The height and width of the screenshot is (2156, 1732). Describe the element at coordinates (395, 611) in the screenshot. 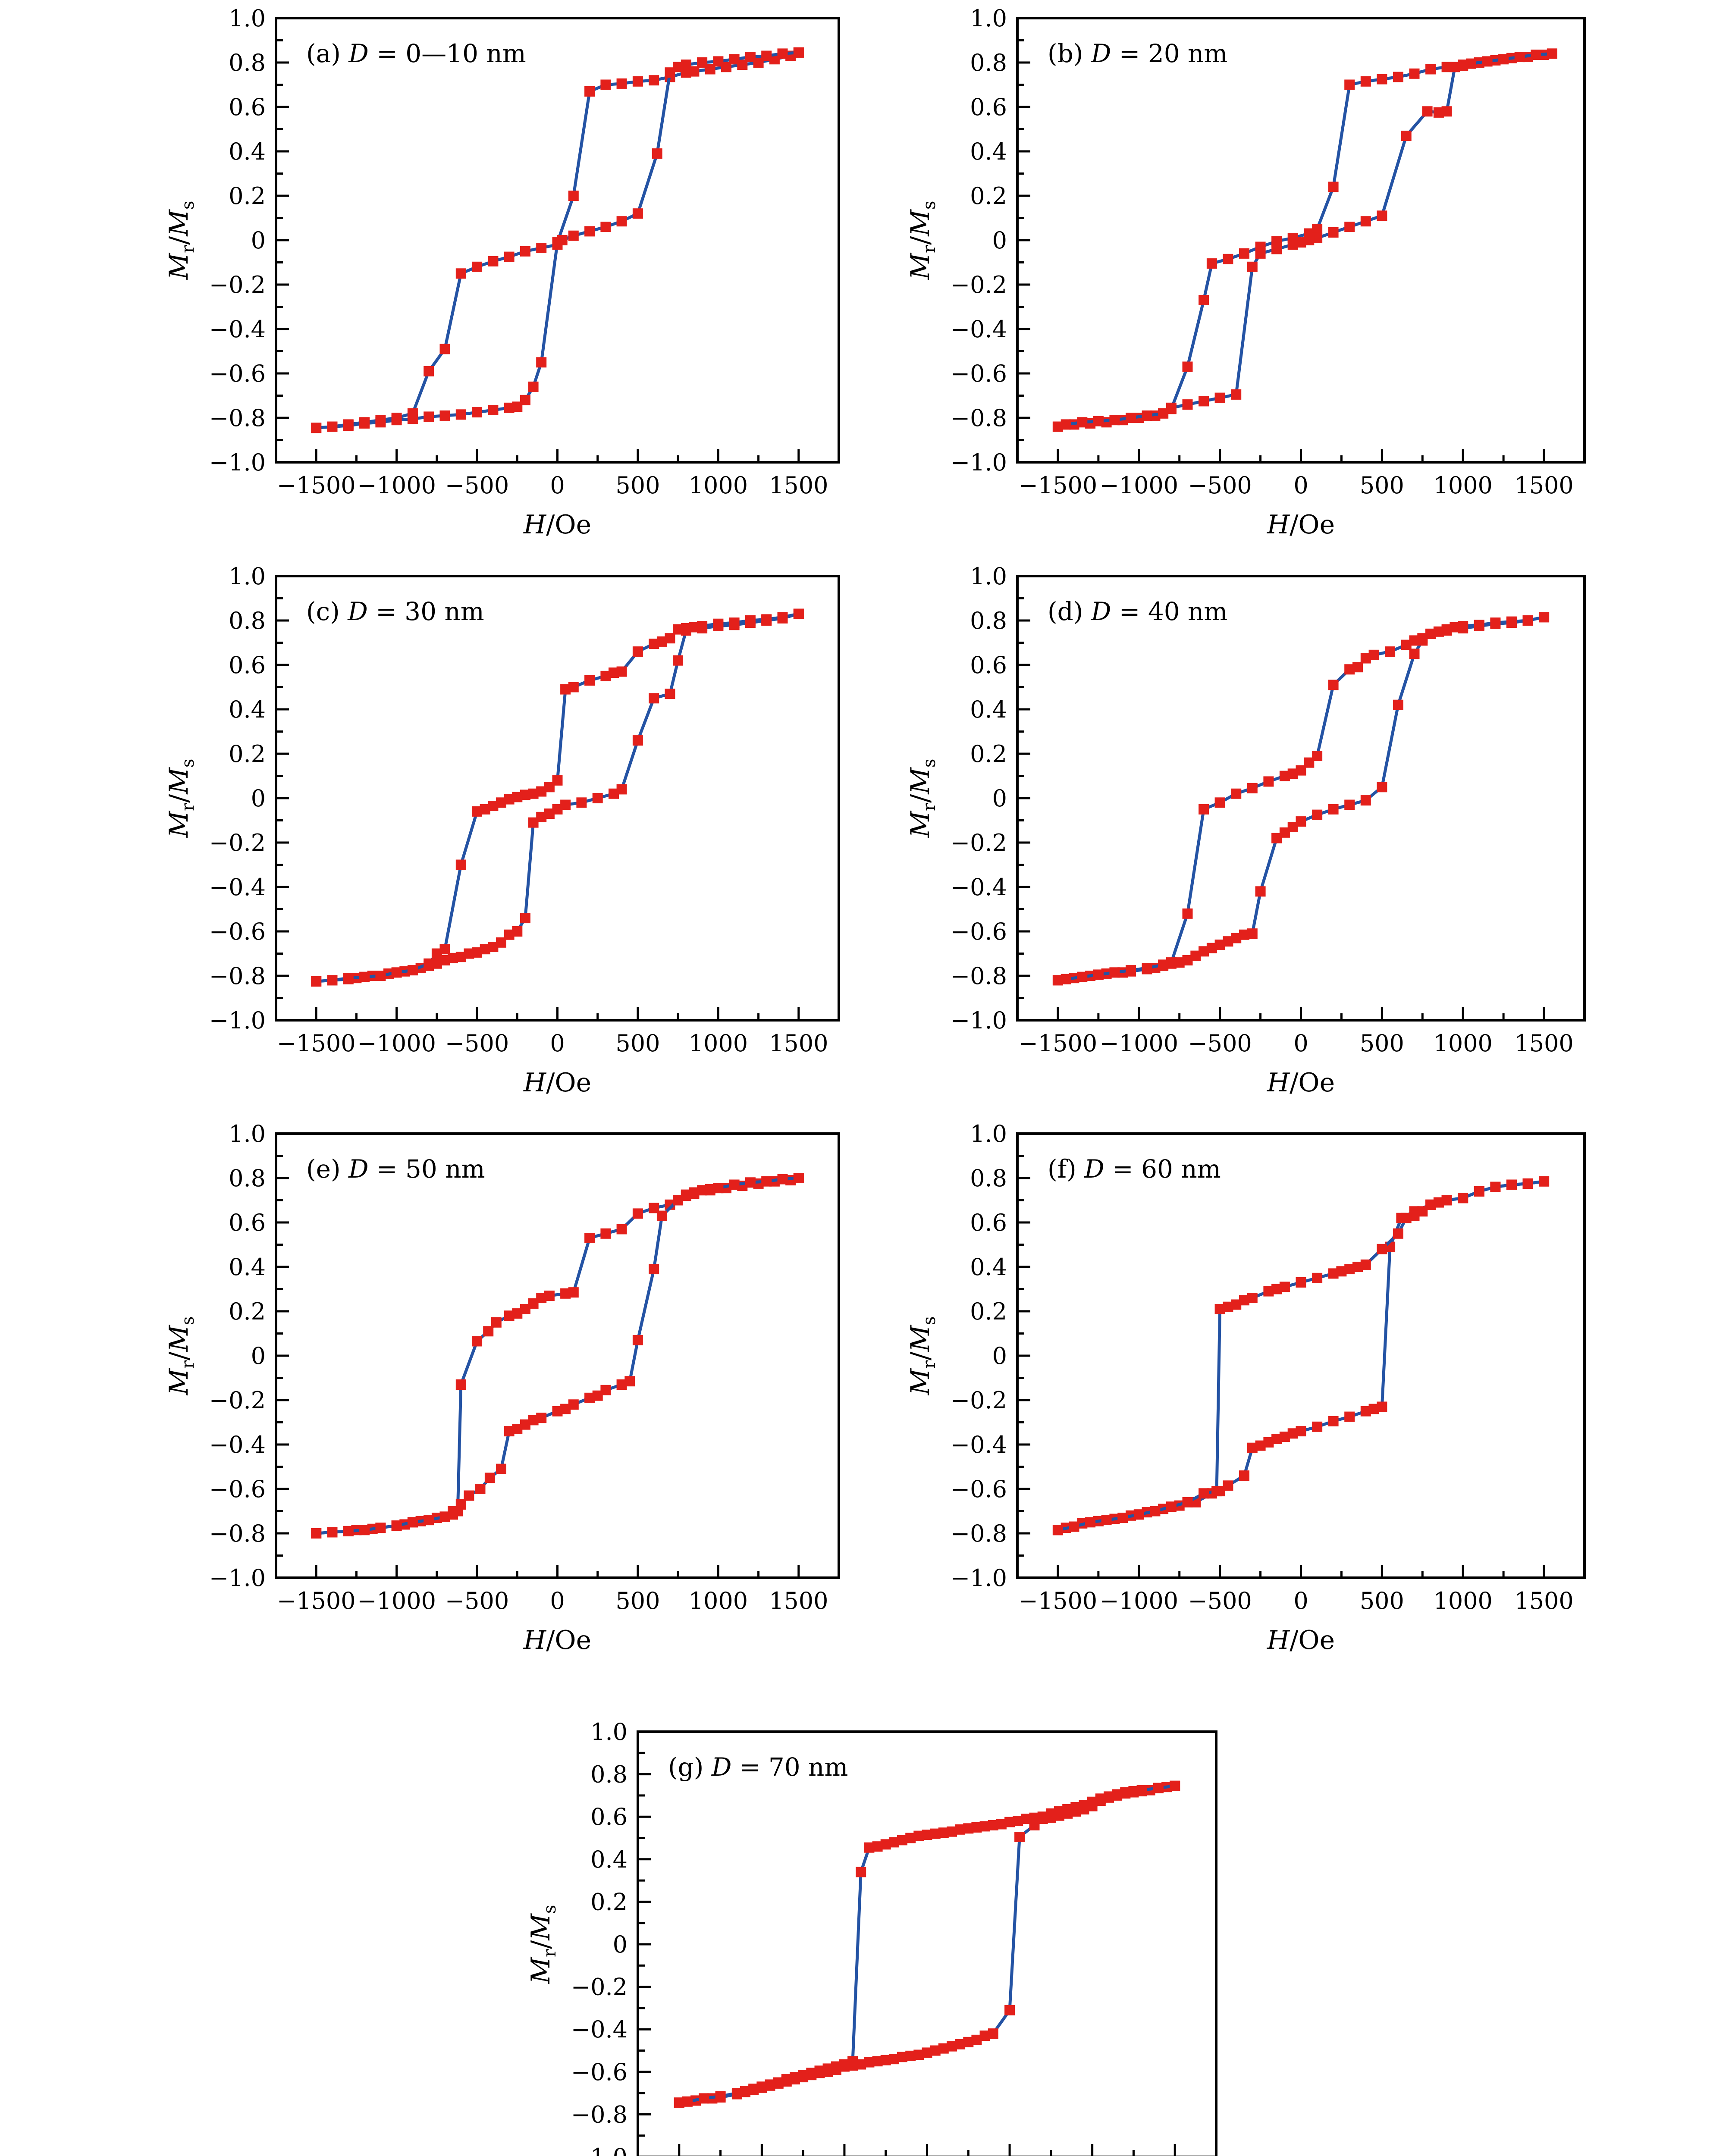

I see `panel-label-c: (c) D = 30 nm` at that location.